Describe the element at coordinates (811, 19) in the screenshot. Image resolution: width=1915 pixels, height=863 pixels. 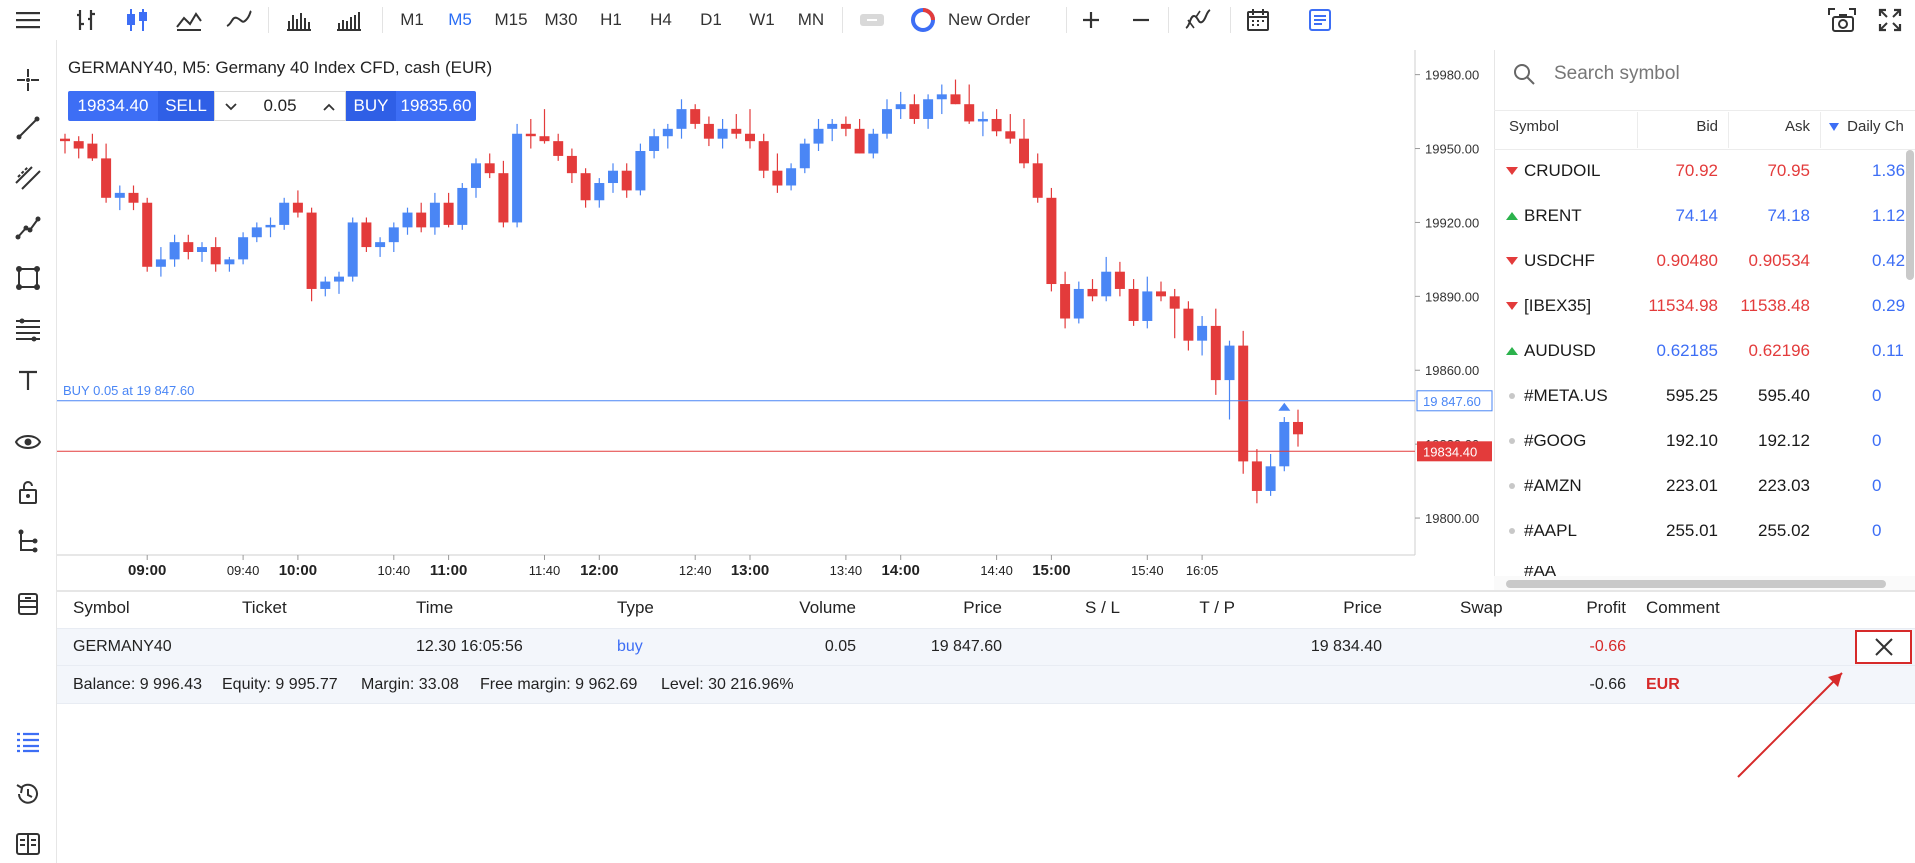
I see `timeframe-mn: MN` at that location.